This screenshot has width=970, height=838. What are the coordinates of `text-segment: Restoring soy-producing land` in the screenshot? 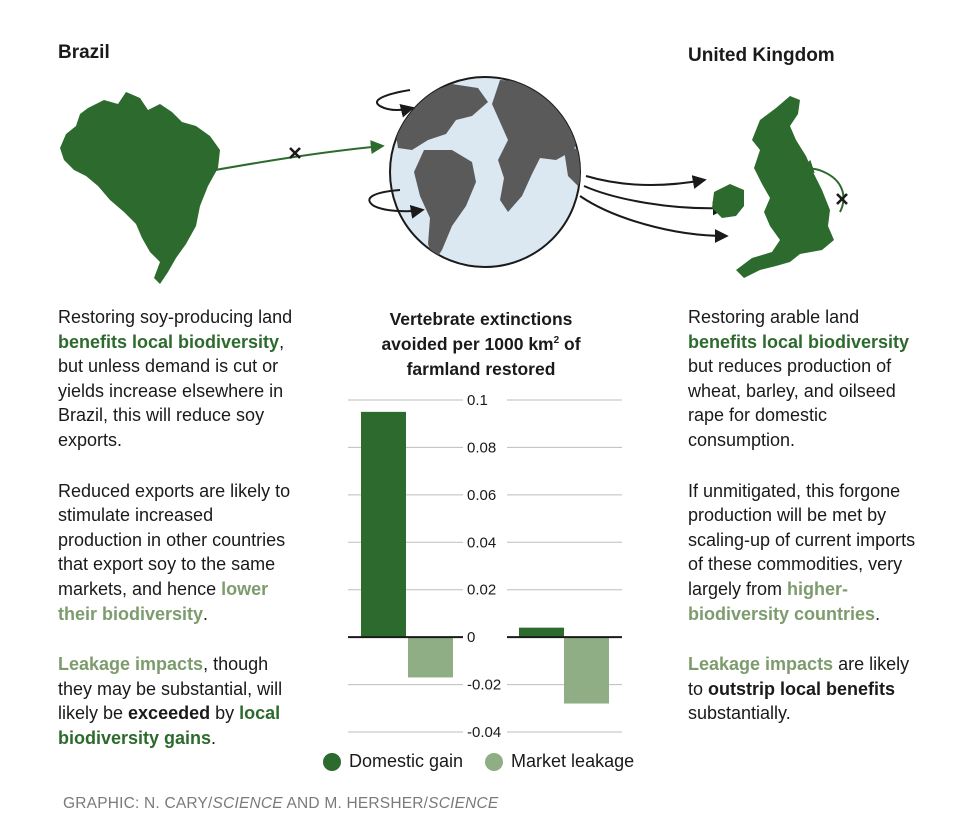 It's located at (175, 317).